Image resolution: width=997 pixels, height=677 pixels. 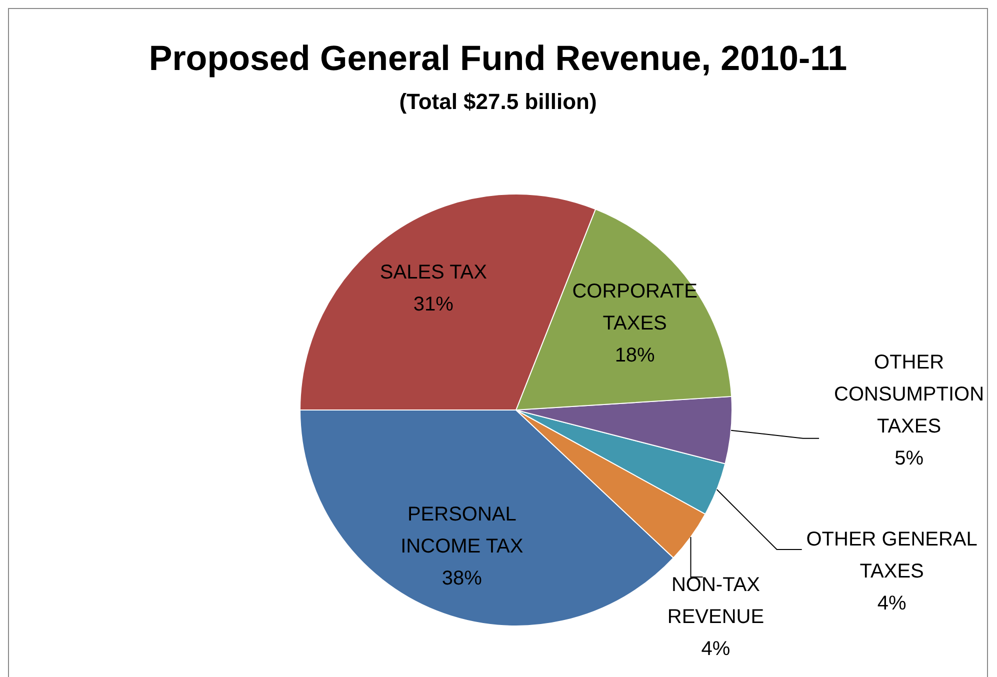 What do you see at coordinates (909, 394) in the screenshot?
I see `slice-label: OTHER CONSUMPTION TAXES` at bounding box center [909, 394].